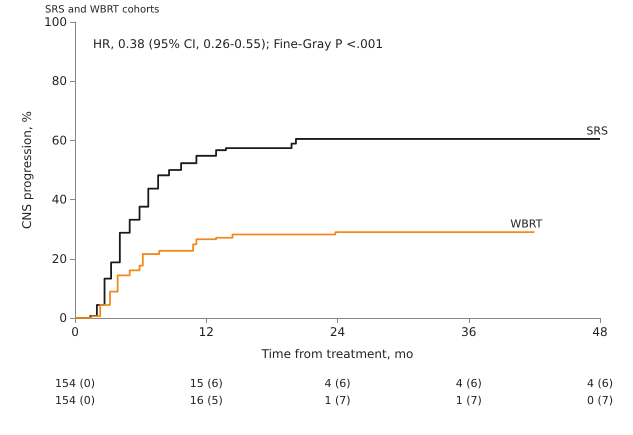 This screenshot has height=435, width=633. Describe the element at coordinates (338, 332) in the screenshot. I see `x-tick-label: 24` at that location.